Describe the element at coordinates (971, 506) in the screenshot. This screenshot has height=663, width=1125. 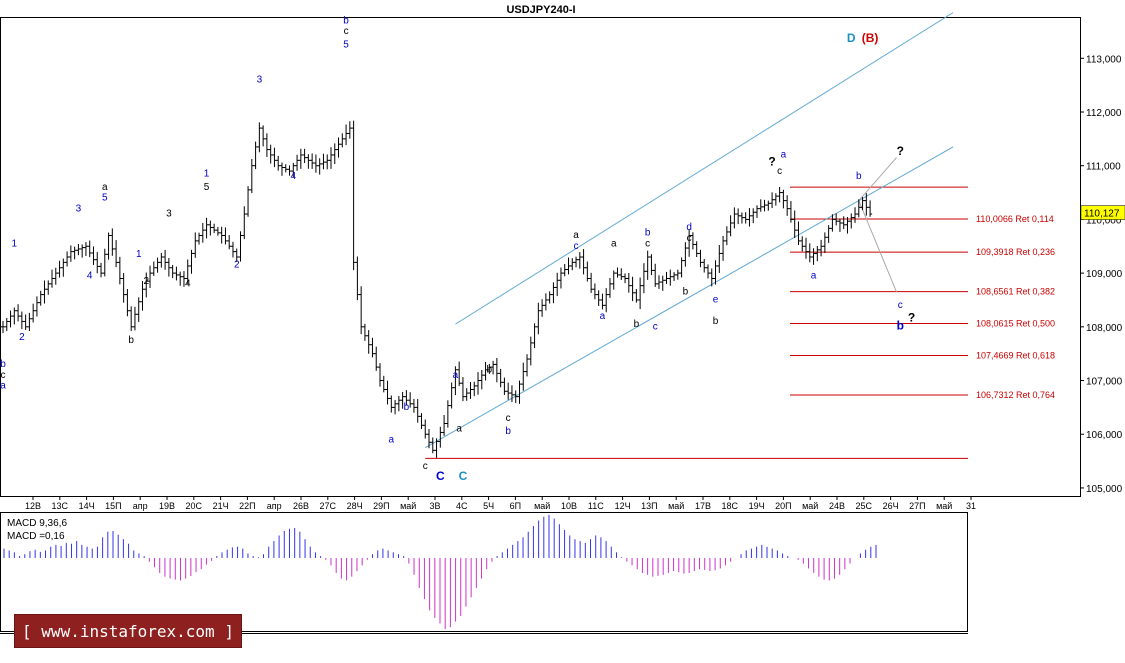
I see `time-tick-label: 31` at that location.